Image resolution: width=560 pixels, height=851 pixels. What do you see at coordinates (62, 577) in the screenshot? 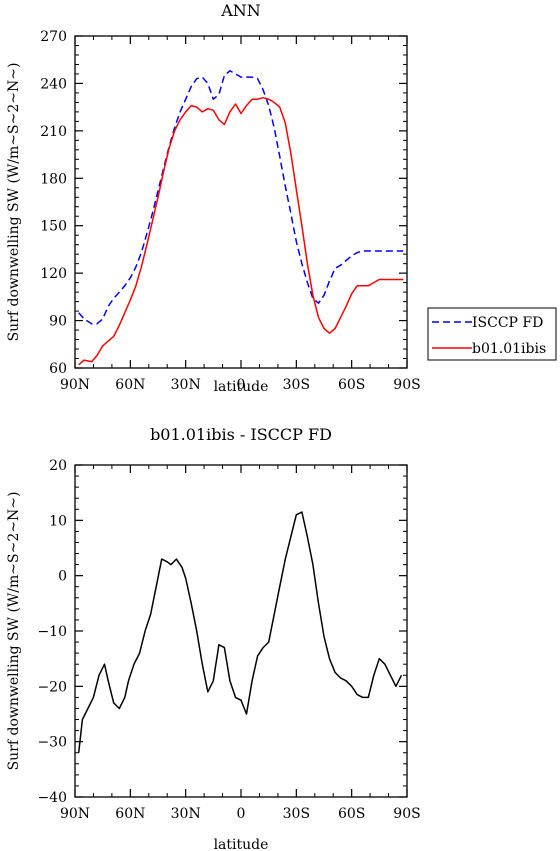
I see `y-tick-label: 0` at bounding box center [62, 577].